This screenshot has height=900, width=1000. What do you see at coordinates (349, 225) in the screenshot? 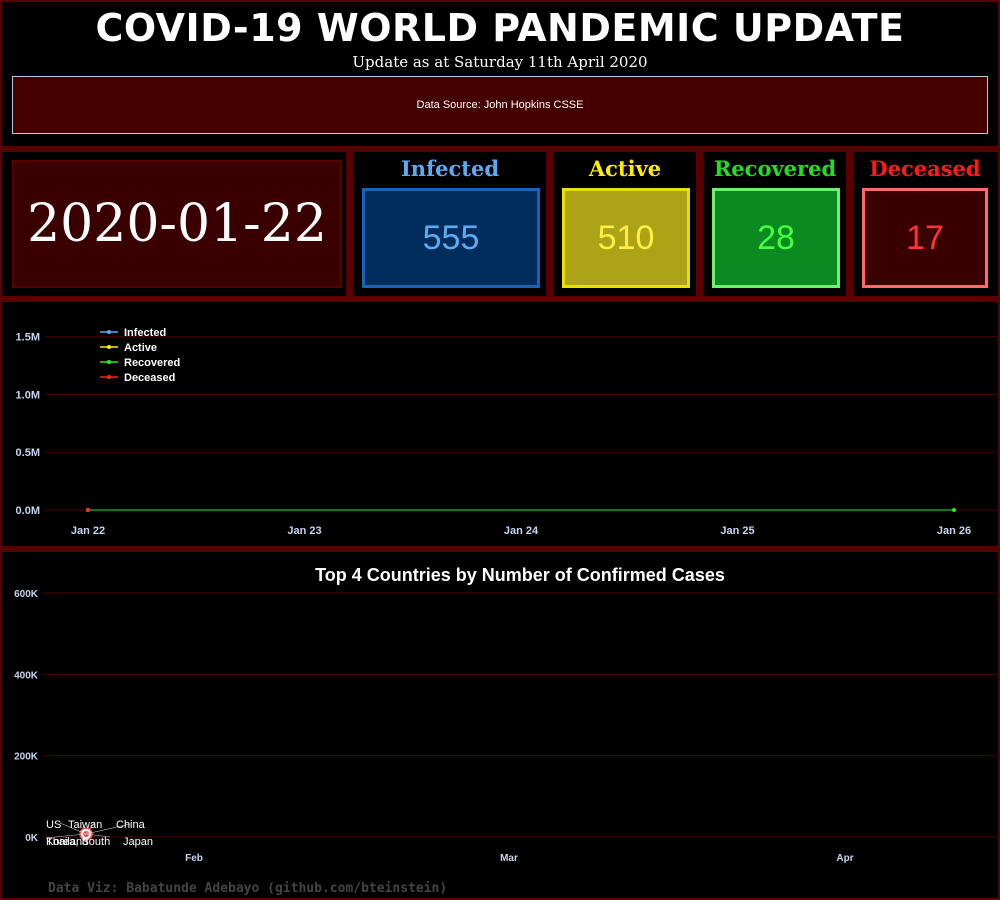
I see `divider-v1` at bounding box center [349, 225].